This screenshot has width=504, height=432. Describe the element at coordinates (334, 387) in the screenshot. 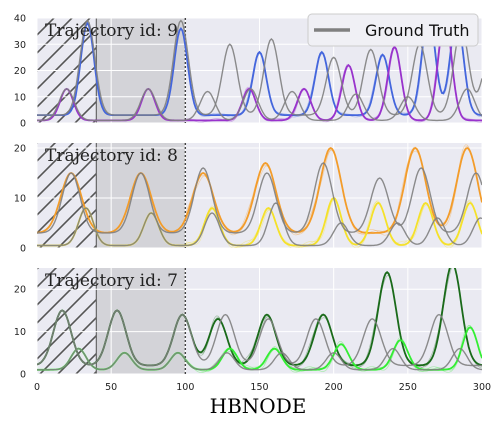

I see `x-tick-label: 200` at that location.